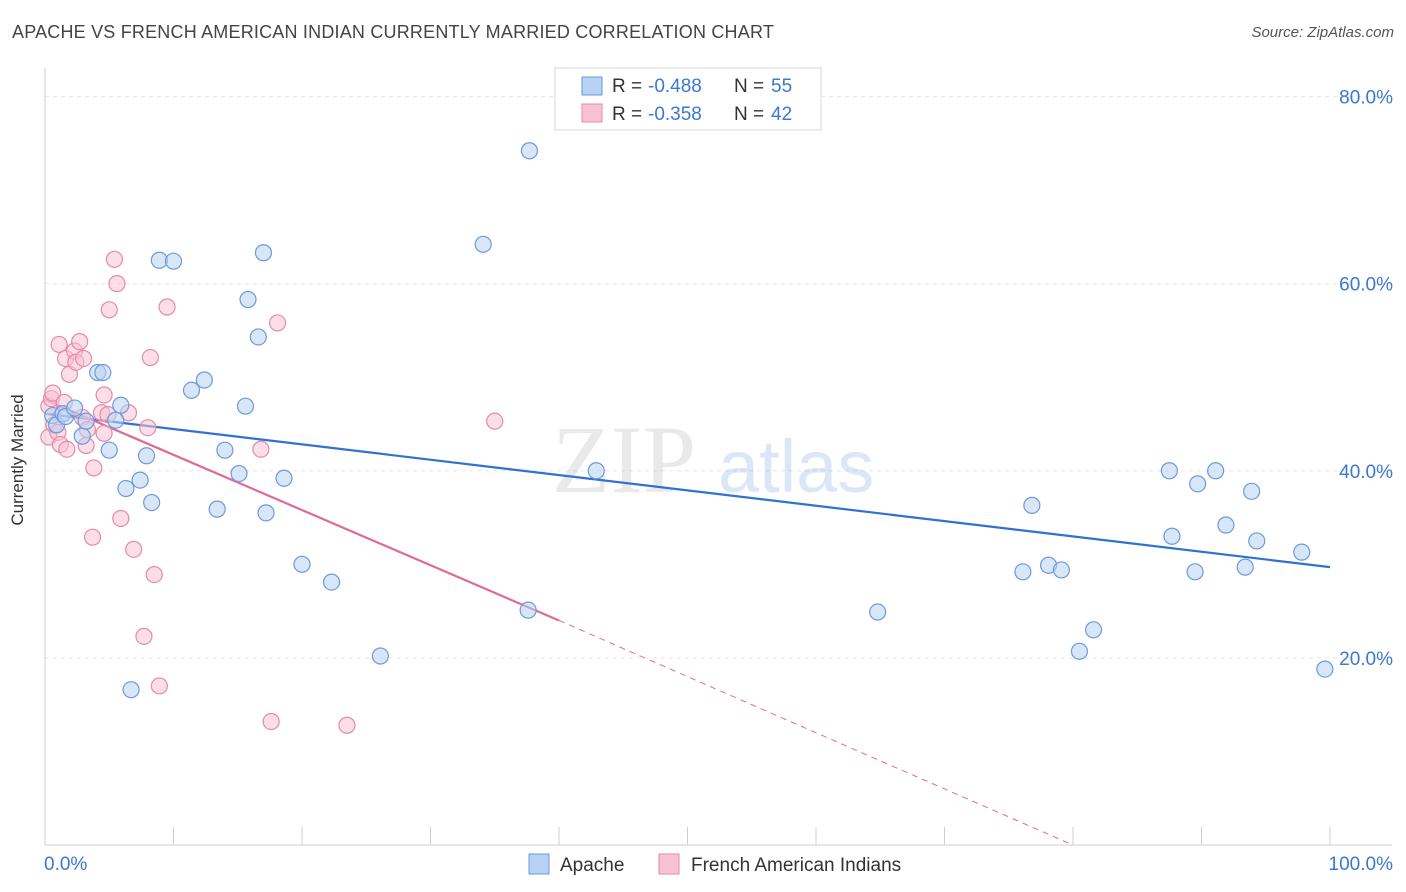 This screenshot has height=892, width=1406. I want to click on legend-bottom: Apache French American Indians, so click(714, 864).